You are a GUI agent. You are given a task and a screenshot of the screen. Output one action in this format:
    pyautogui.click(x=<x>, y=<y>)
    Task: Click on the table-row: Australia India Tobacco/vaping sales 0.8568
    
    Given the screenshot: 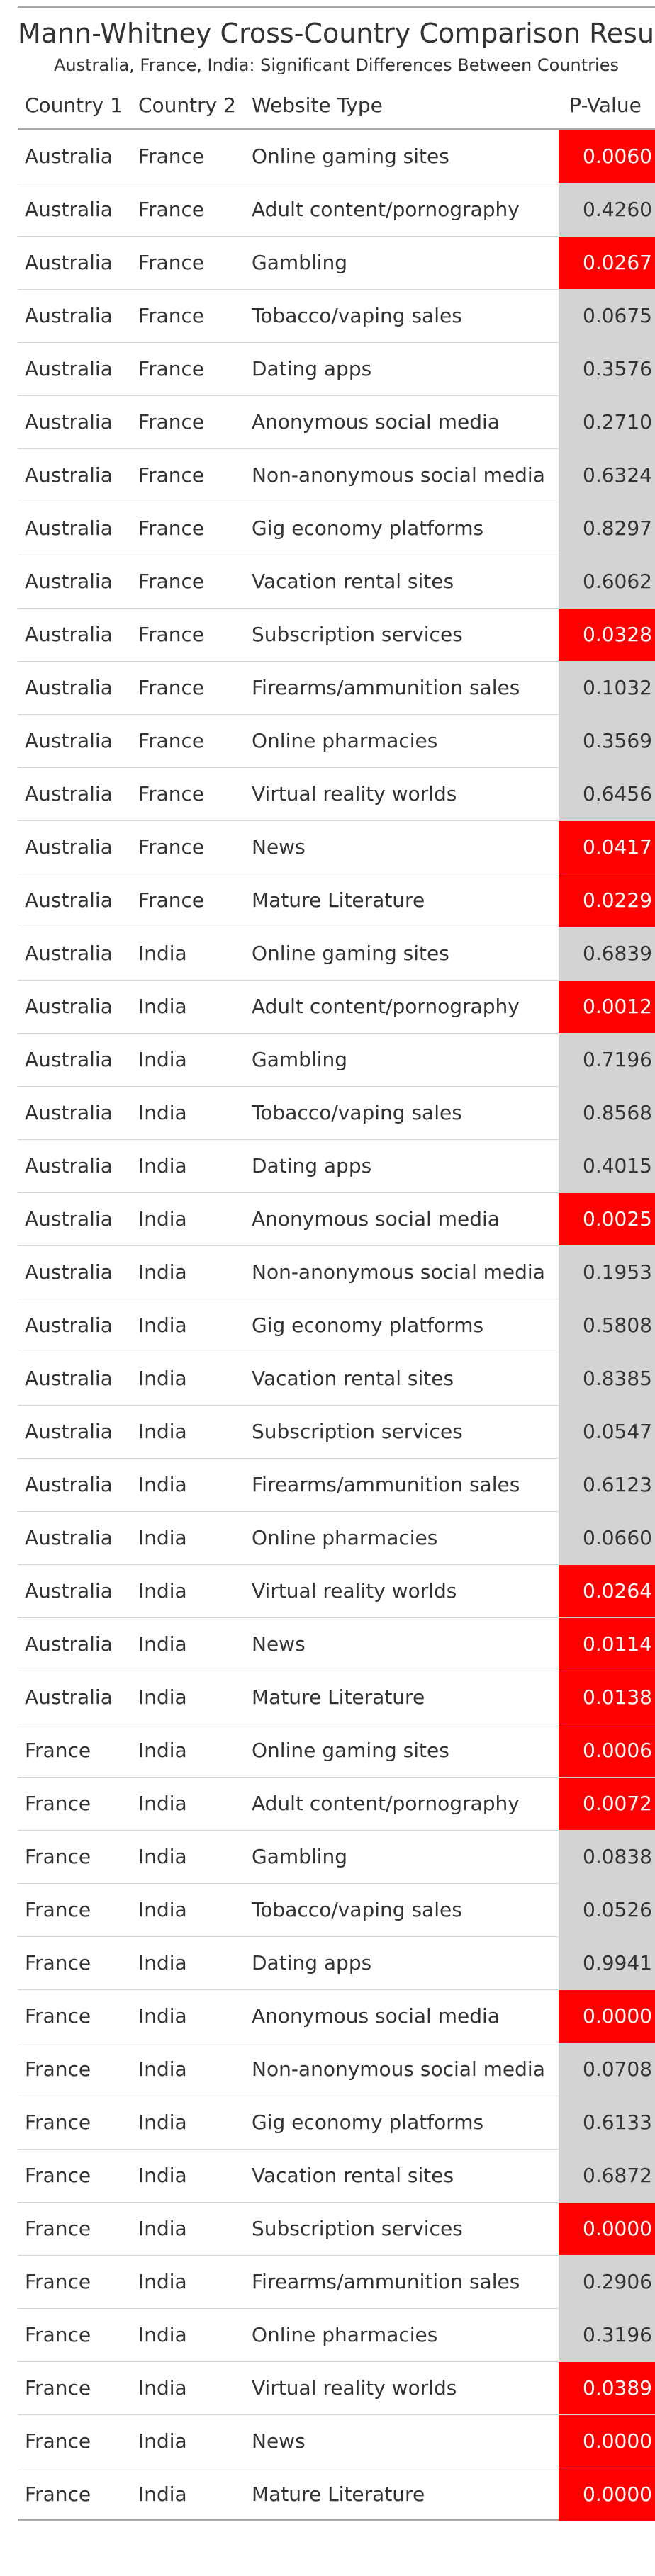 What is the action you would take?
    pyautogui.click(x=336, y=1113)
    